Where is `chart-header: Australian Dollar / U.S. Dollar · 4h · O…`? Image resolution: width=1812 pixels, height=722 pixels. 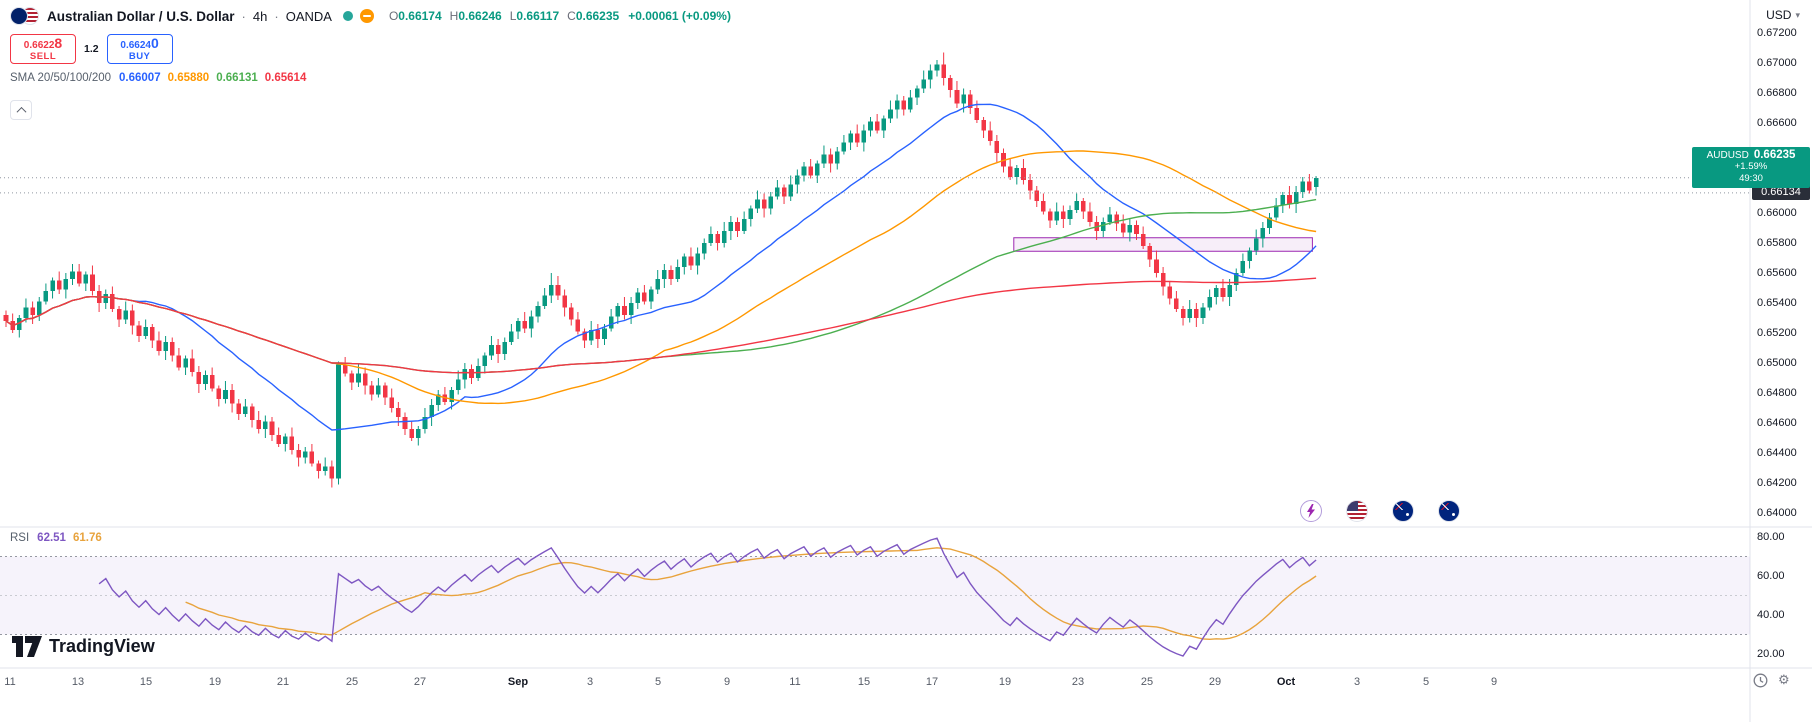 chart-header: Australian Dollar / U.S. Dollar · 4h · O… is located at coordinates (370, 16).